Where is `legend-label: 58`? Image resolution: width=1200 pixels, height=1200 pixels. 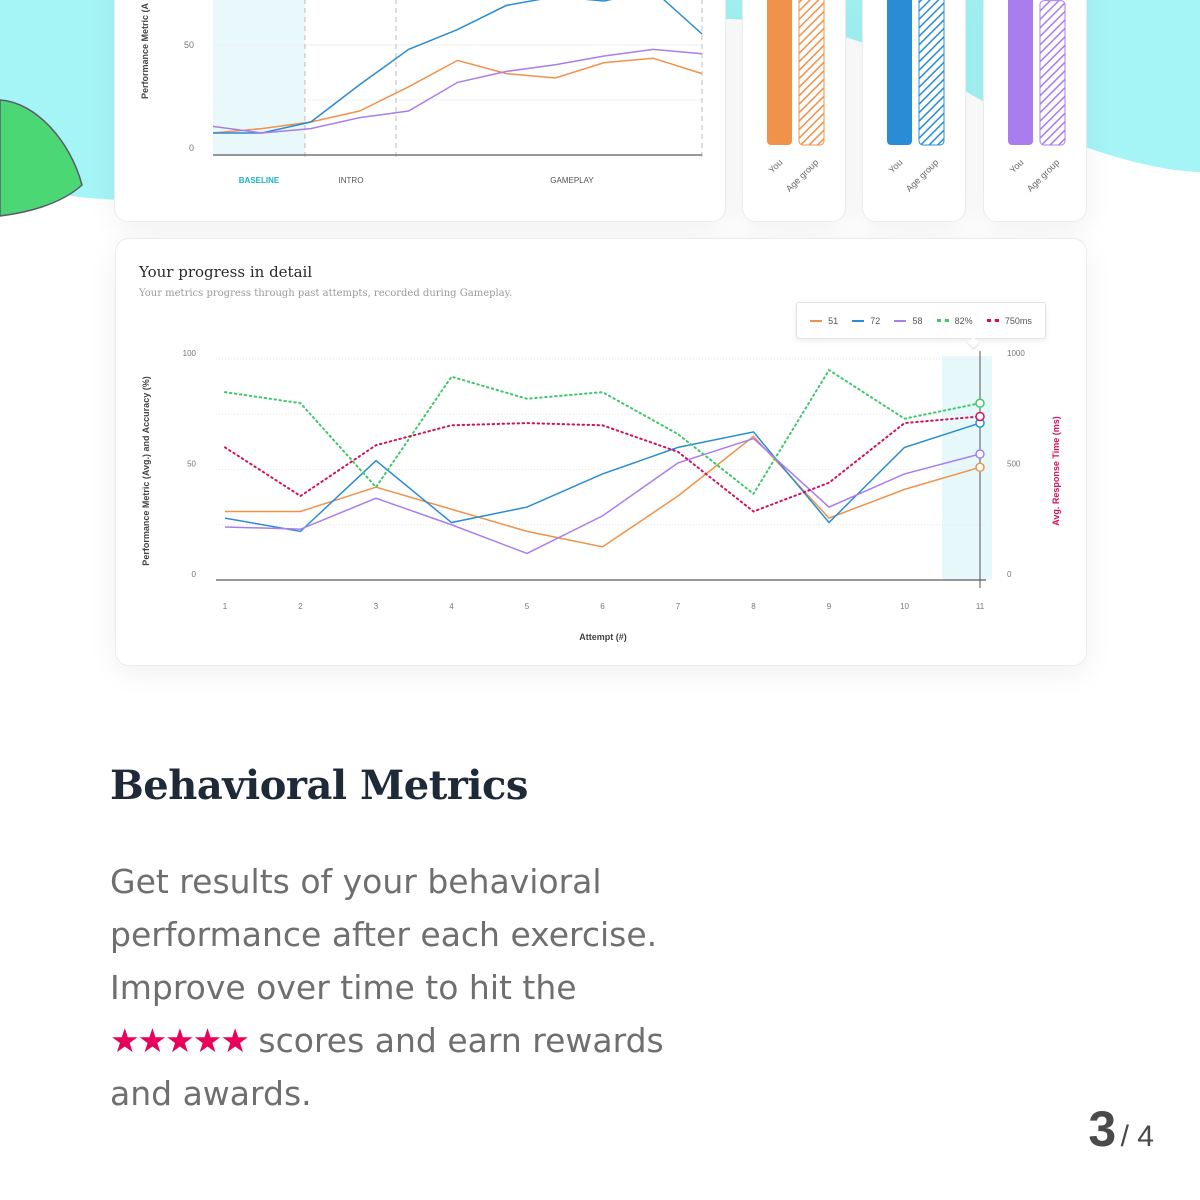 legend-label: 58 is located at coordinates (917, 320).